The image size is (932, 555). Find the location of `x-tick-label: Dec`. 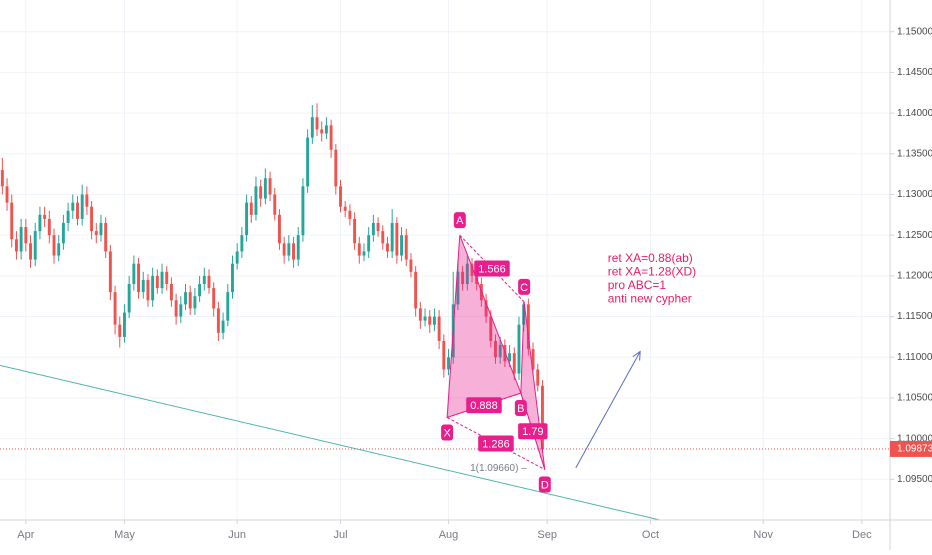

x-tick-label: Dec is located at coordinates (862, 535).